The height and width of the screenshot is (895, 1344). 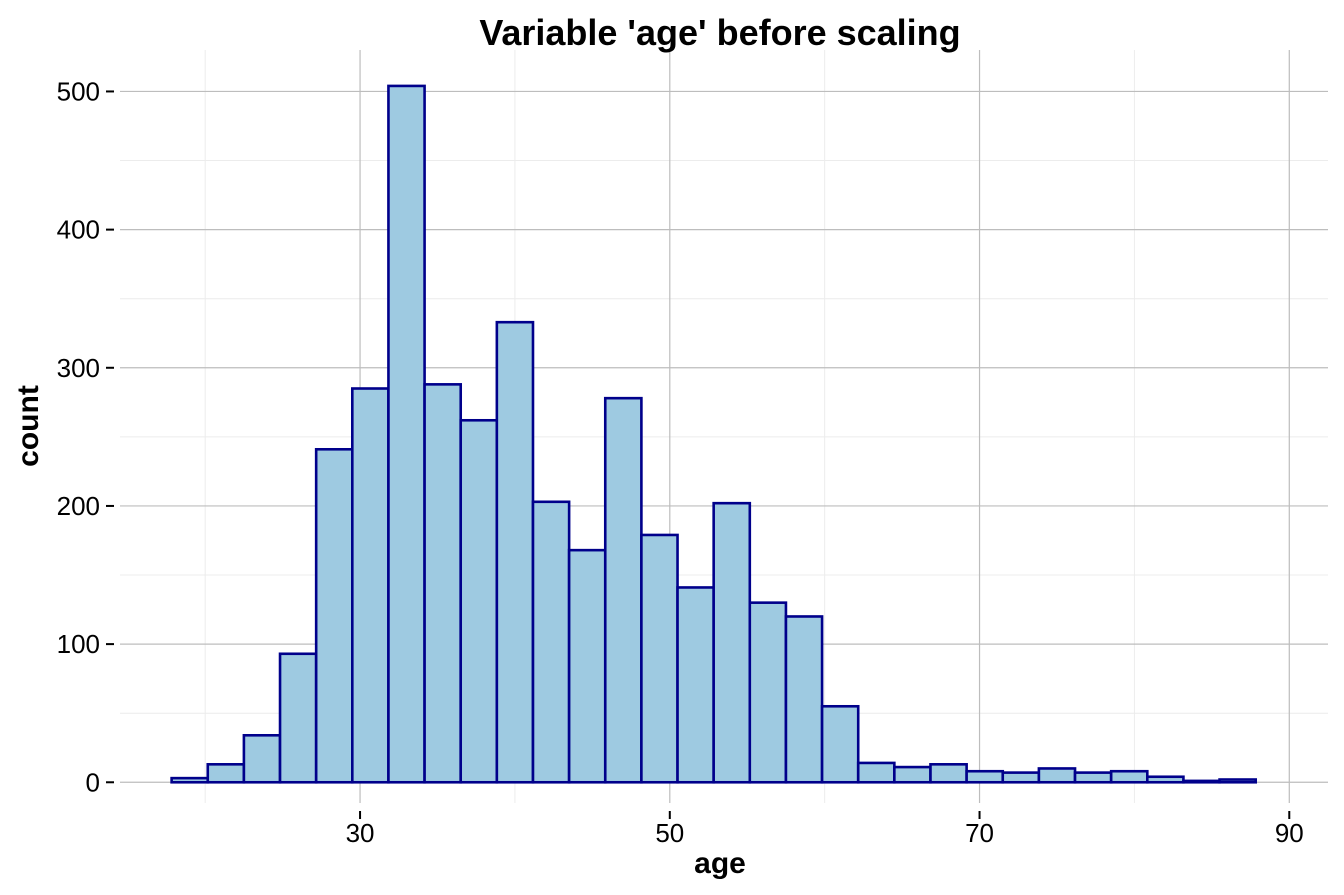 I want to click on x-tick-label: 30, so click(x=360, y=833).